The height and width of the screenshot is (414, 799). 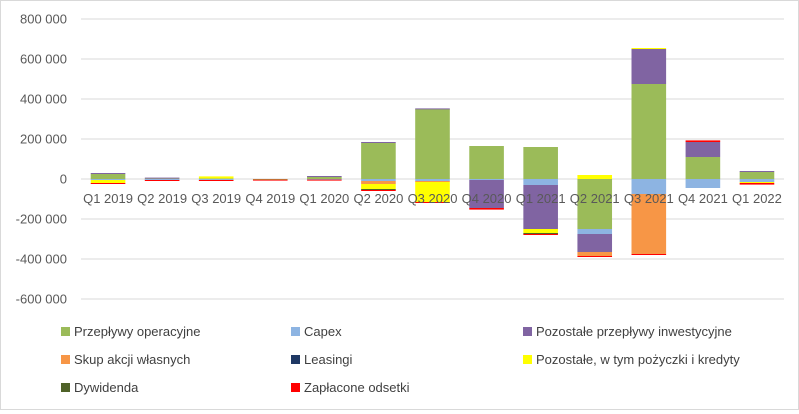 What do you see at coordinates (43, 19) in the screenshot?
I see `y-tick-label: 800 000` at bounding box center [43, 19].